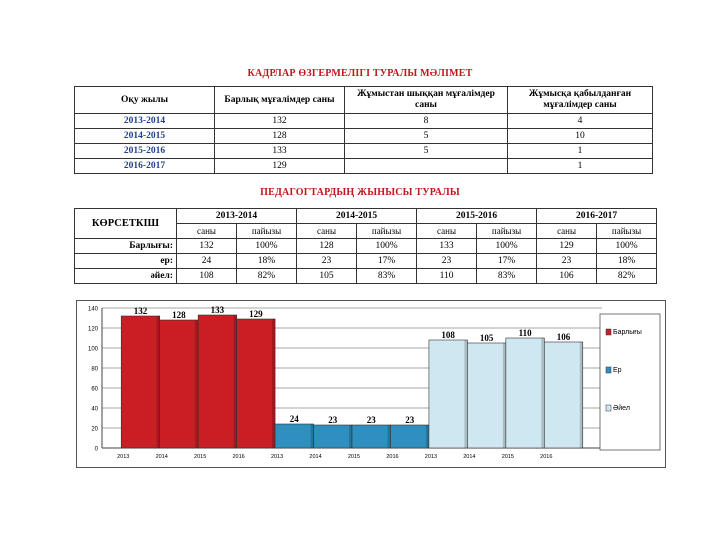 Image resolution: width=720 pixels, height=540 pixels. Describe the element at coordinates (125, 276) in the screenshot. I see `row-label: әйел:` at that location.